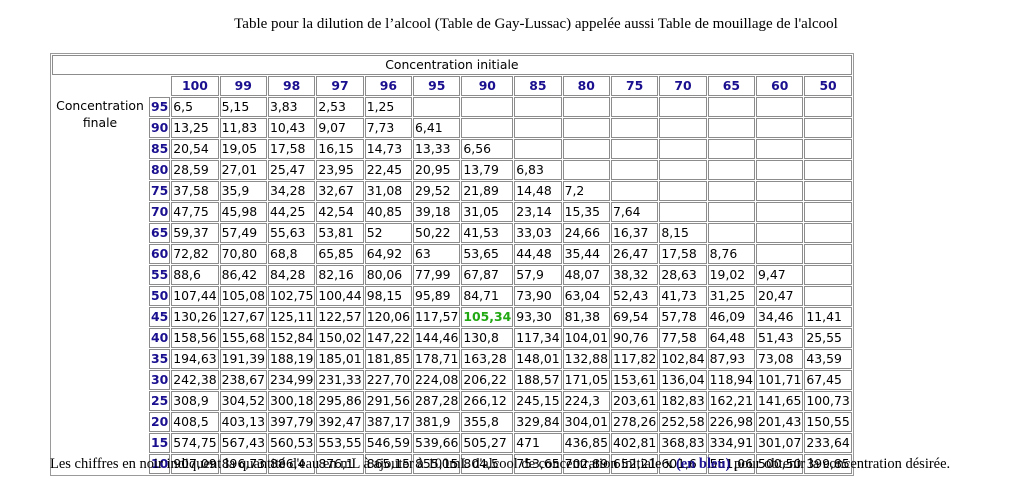  Describe the element at coordinates (340, 149) in the screenshot. I see `table-cell: 16,15` at that location.